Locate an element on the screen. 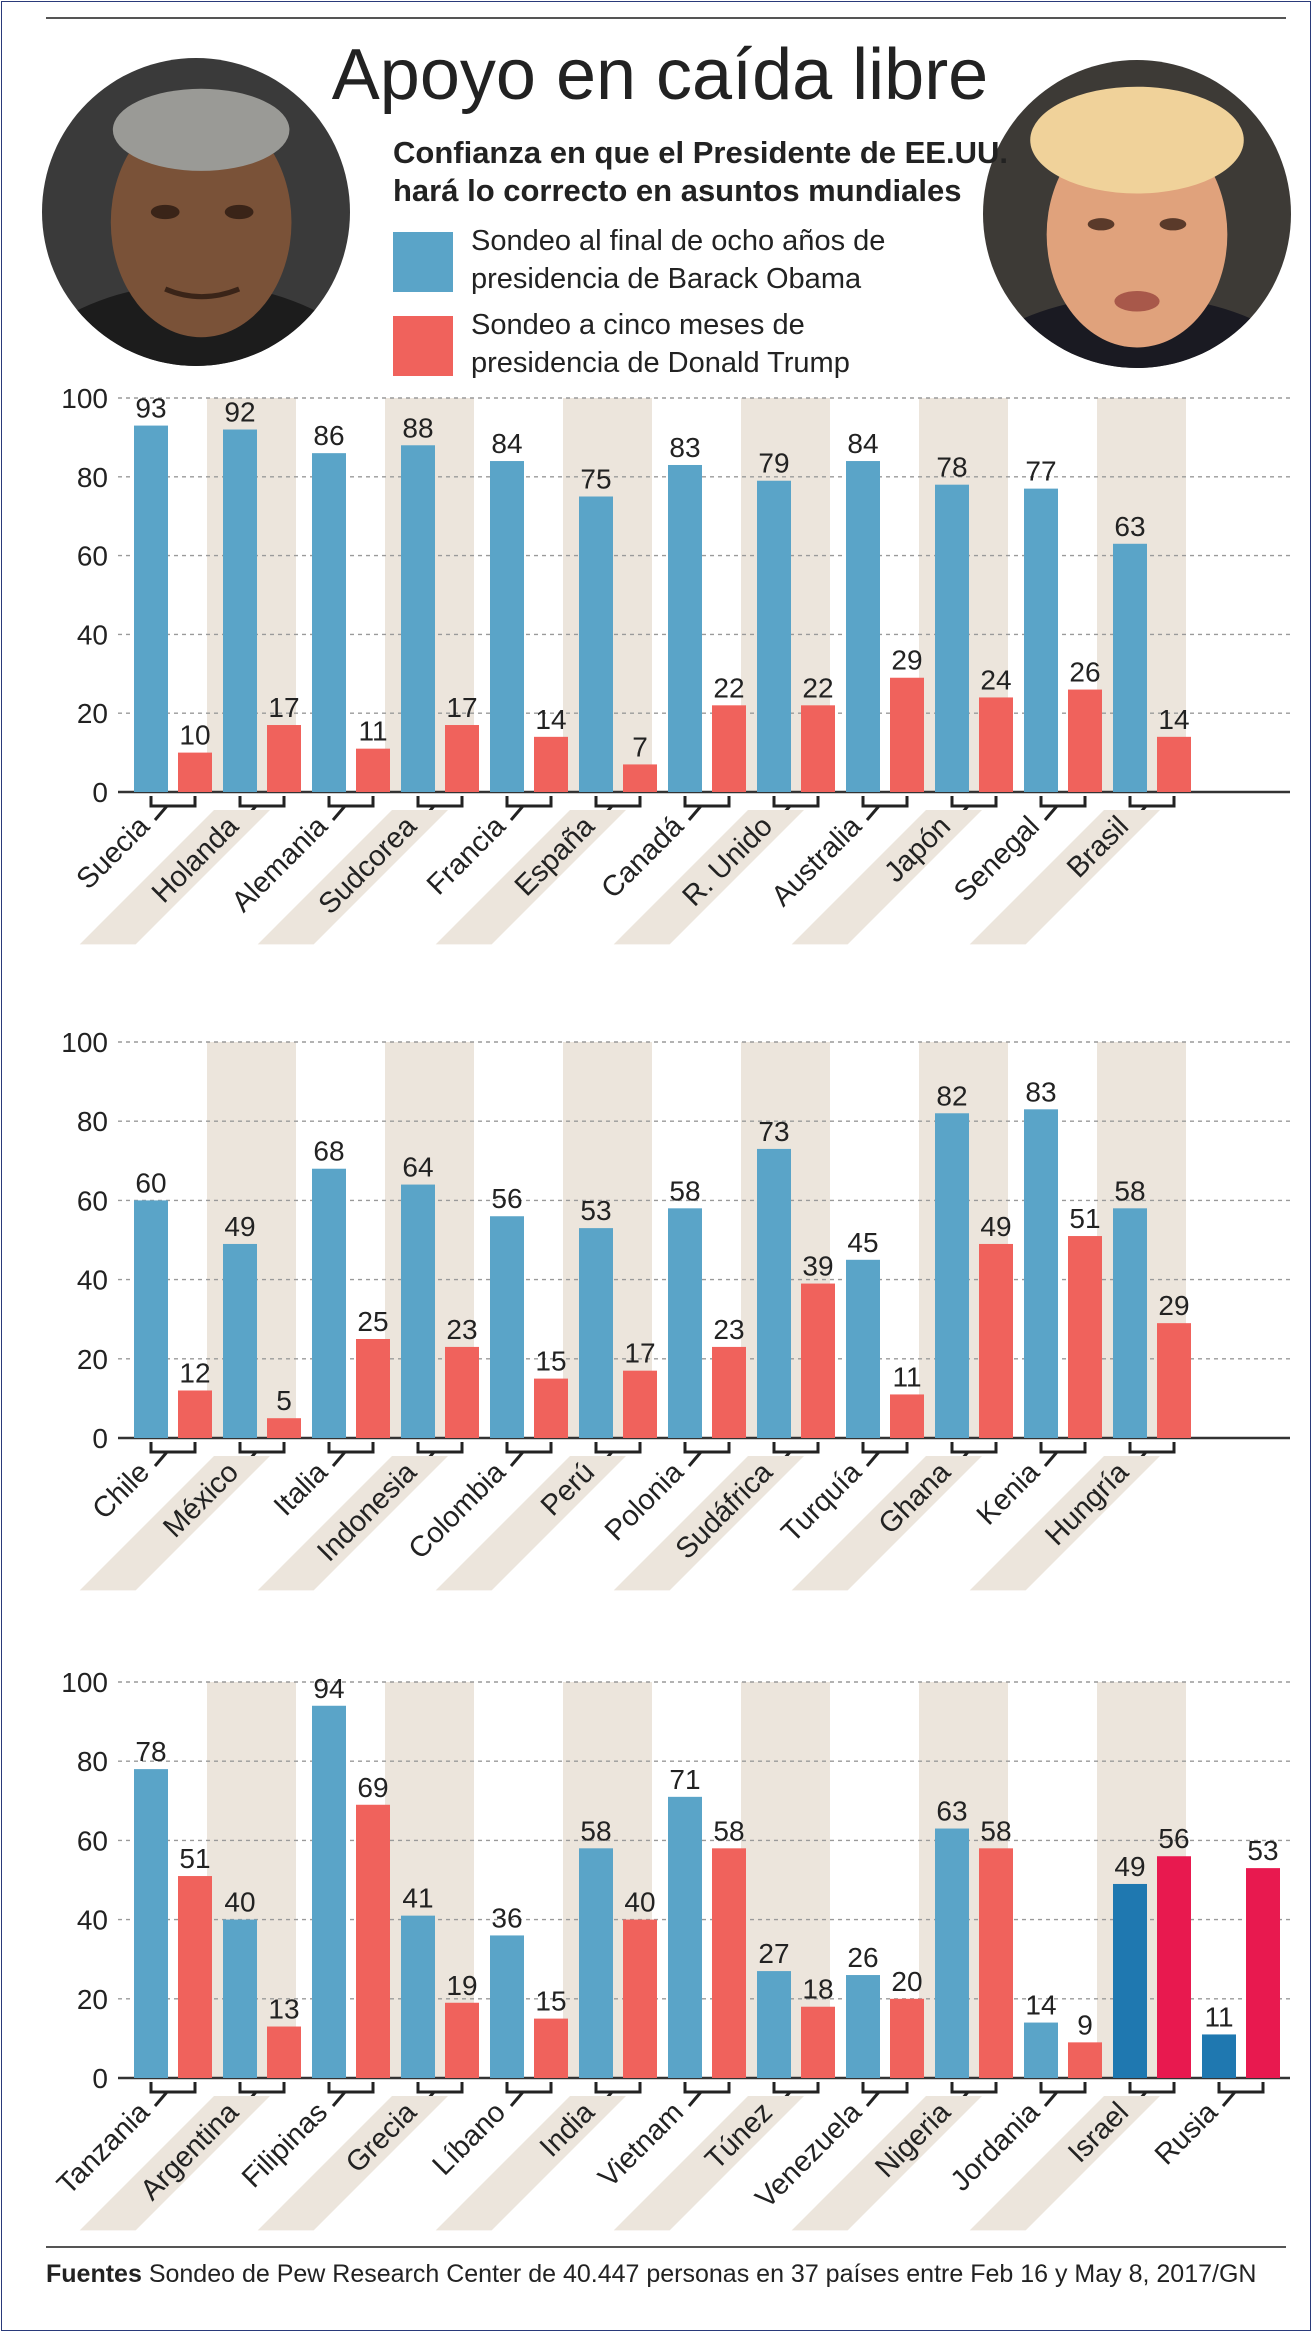 The image size is (1314, 2334). data-label-trump: 22 is located at coordinates (817, 687).